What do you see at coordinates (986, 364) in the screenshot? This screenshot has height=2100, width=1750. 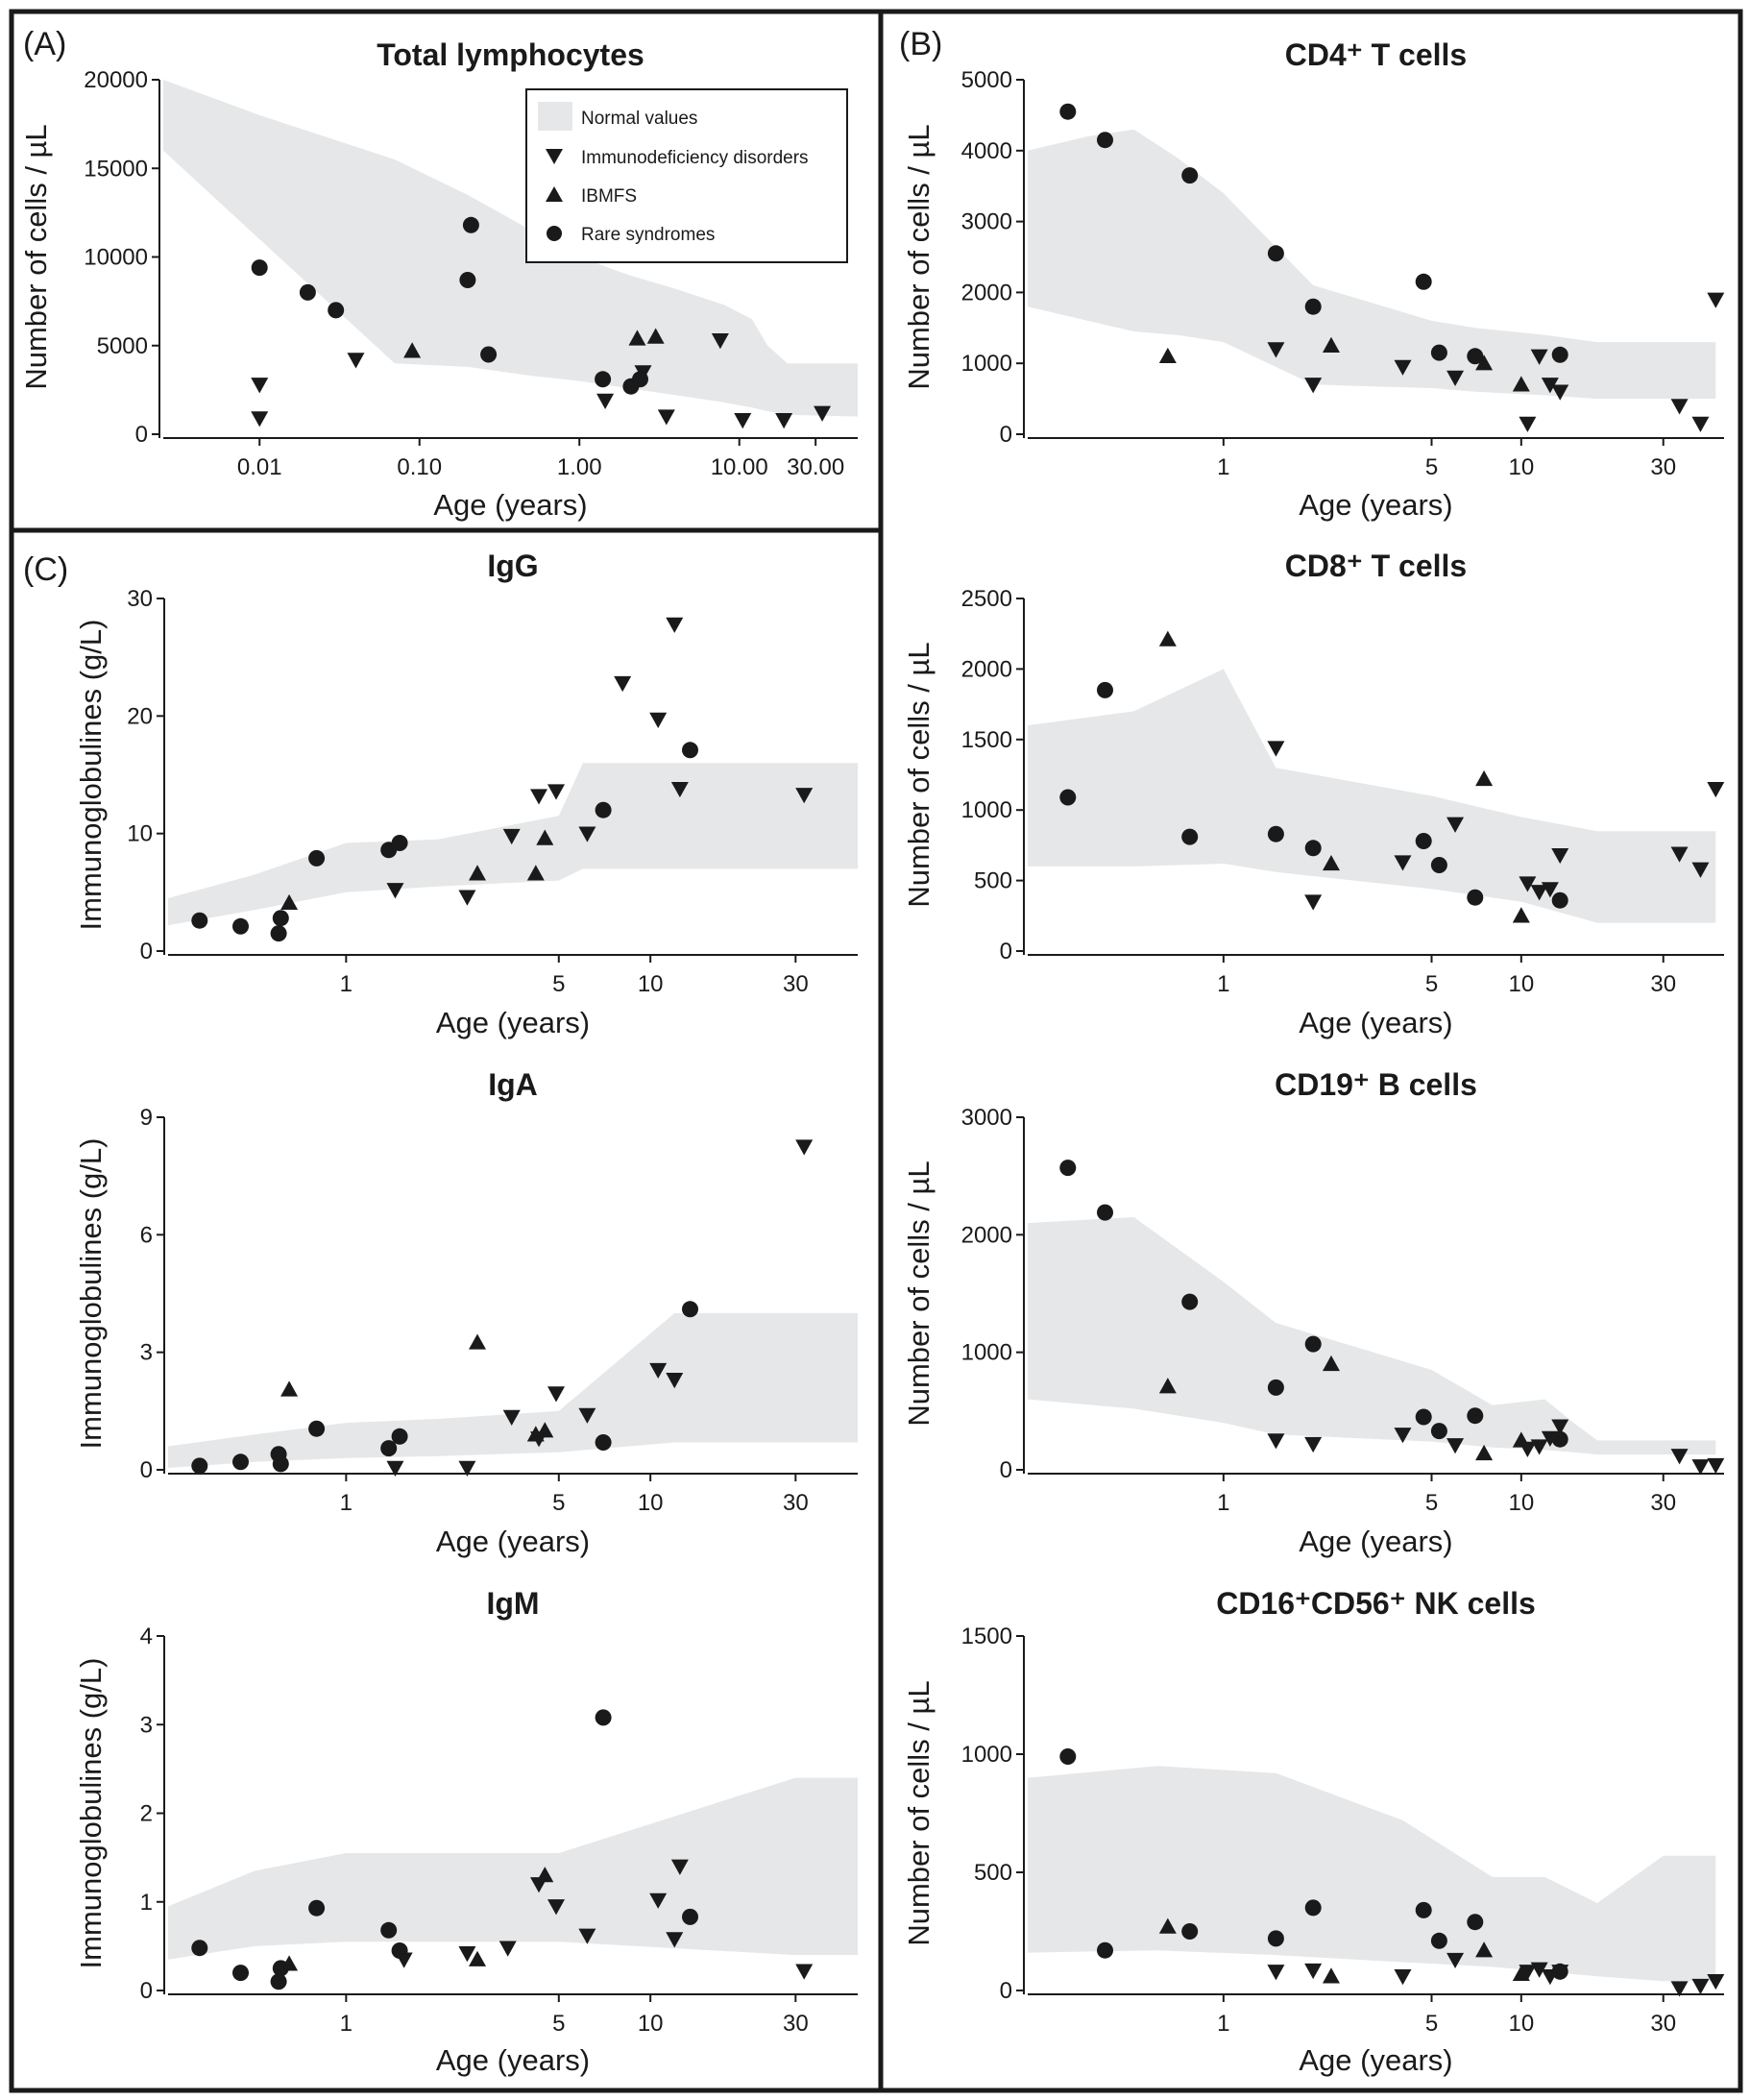 I see `y-tick-label: 1000` at bounding box center [986, 364].